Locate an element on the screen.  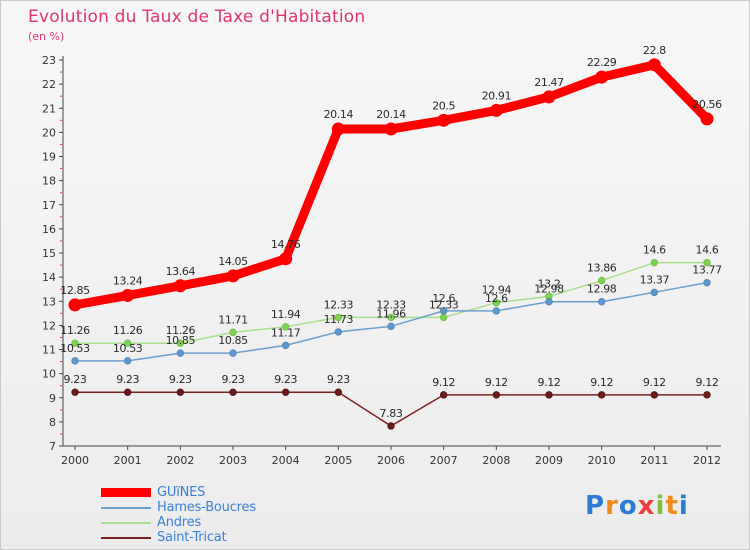
y-tick-label: 22 is located at coordinates (49, 84).